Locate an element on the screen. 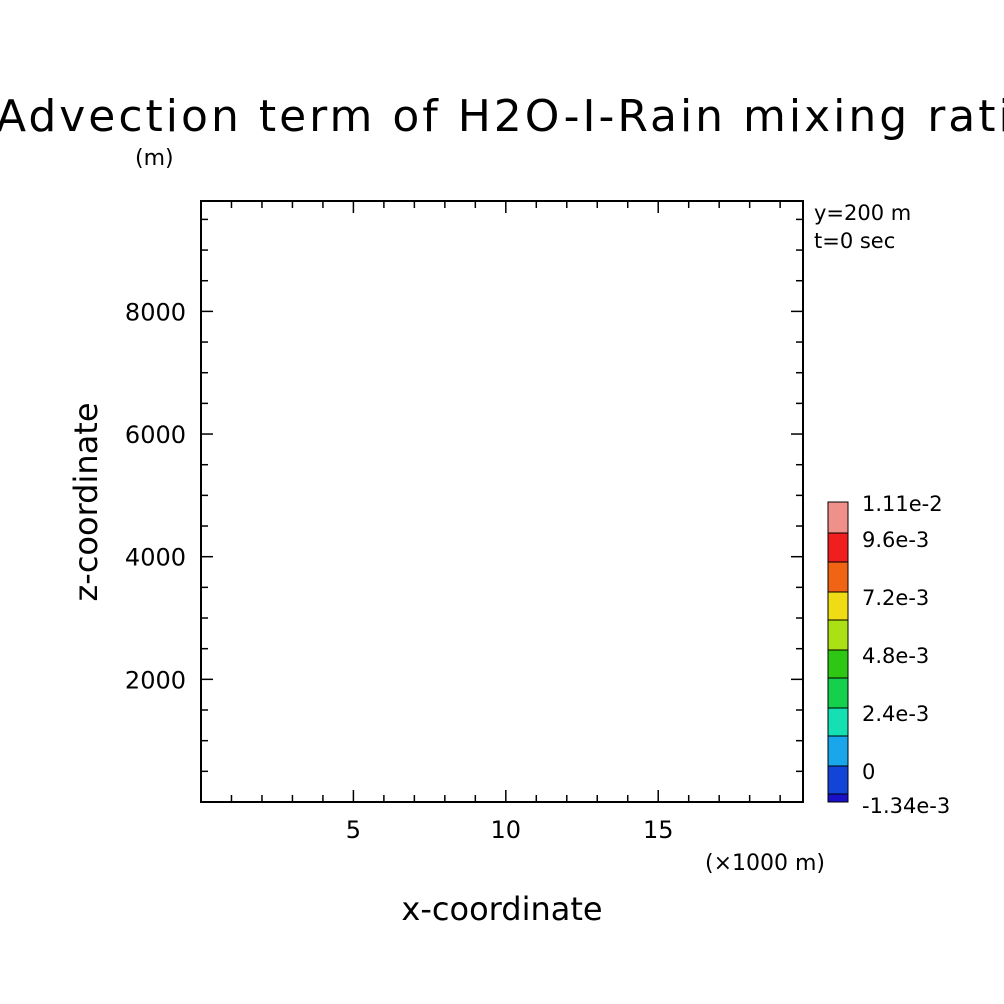 The width and height of the screenshot is (1004, 1004). x-axis-unit: (×1000 m) is located at coordinates (765, 863).